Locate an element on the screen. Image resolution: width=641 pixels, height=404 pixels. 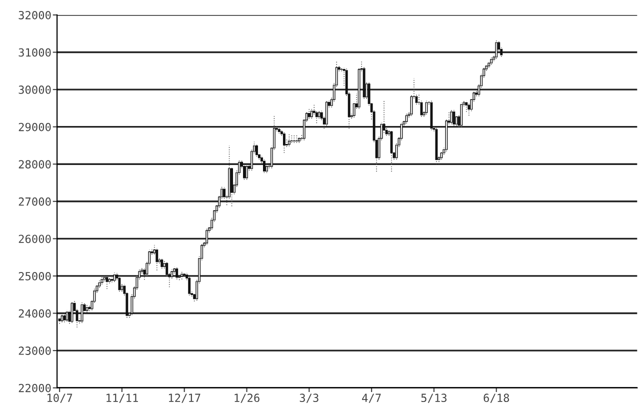
y-tick-label: 22000 is located at coordinates (34, 388).